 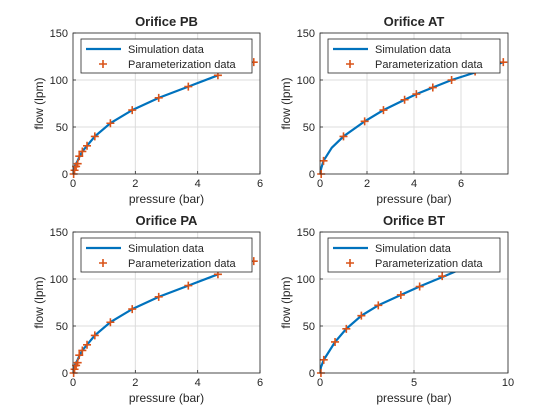 I want to click on x-tick-label: 5, so click(x=414, y=383).